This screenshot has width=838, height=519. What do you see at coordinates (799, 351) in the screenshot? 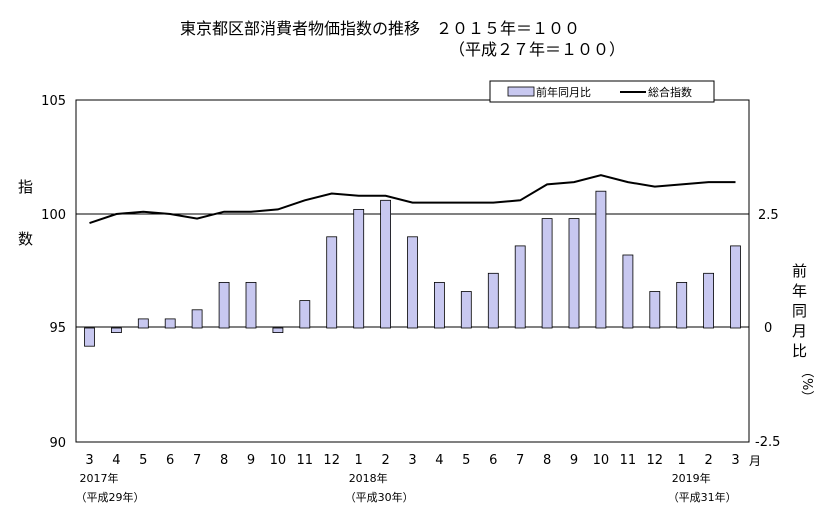
I see `right-axis-label-char: 比` at bounding box center [799, 351].